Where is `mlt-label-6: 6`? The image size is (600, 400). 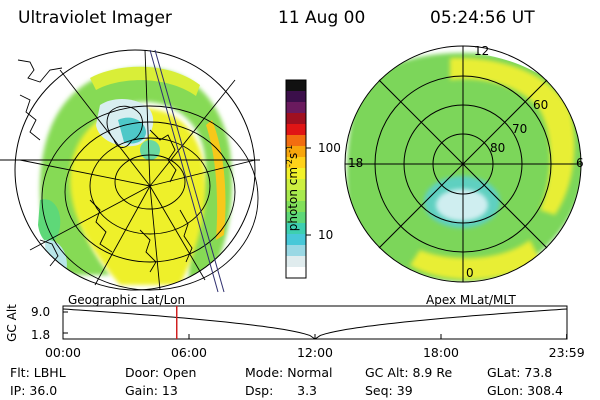 mlt-label-6: 6 is located at coordinates (580, 163).